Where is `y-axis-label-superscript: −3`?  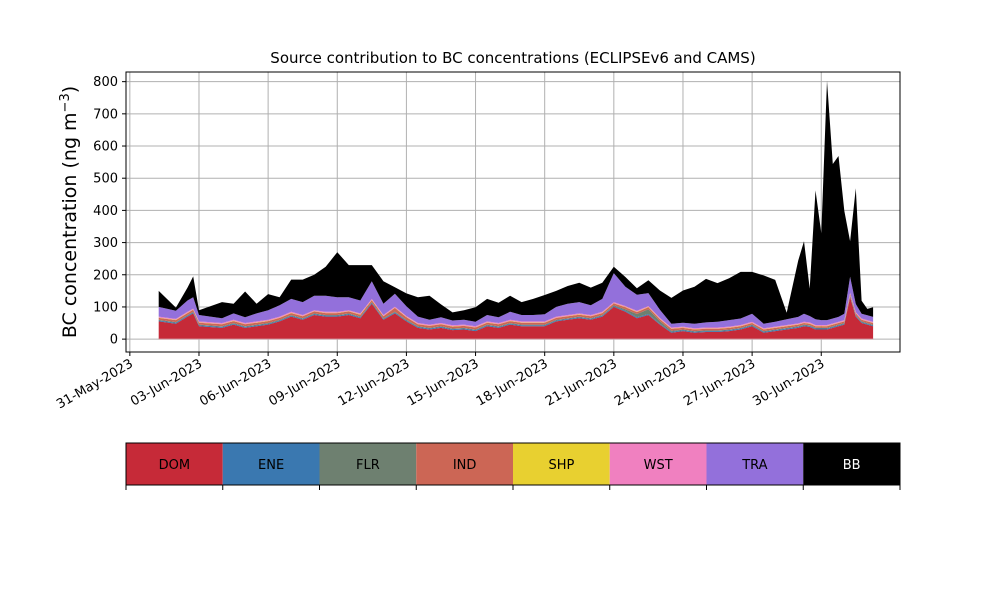 y-axis-label-superscript: −3 is located at coordinates (65, 102).